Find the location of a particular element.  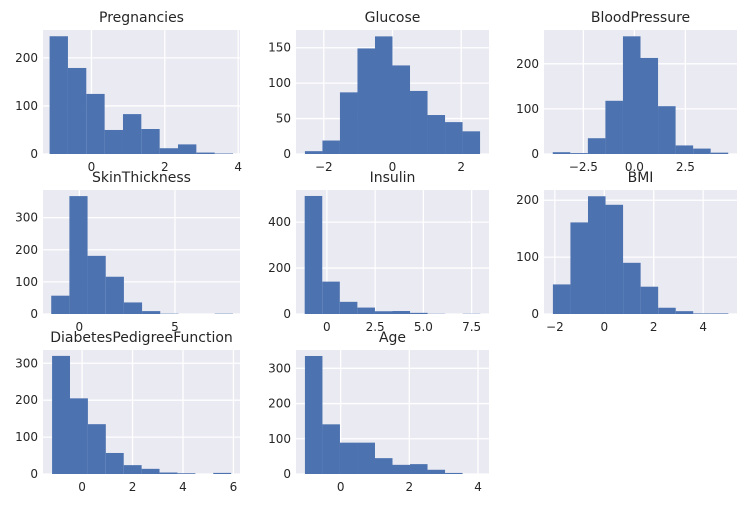

diabetes-pedigree-function-y-tick-label: 200 is located at coordinates (26, 400).